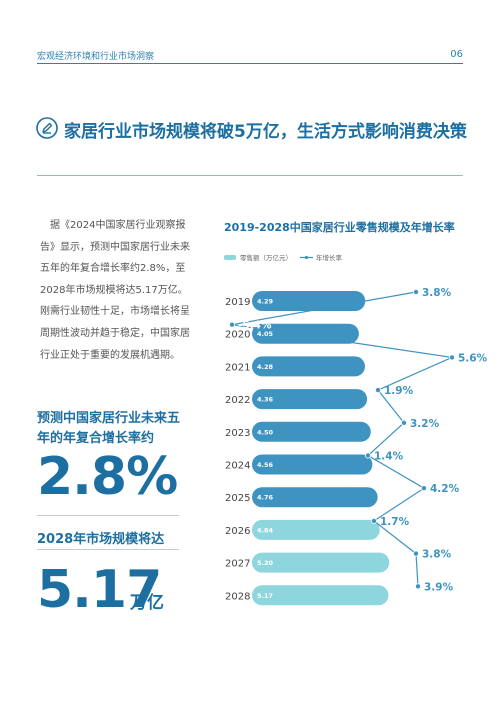 The height and width of the screenshot is (707, 500). What do you see at coordinates (456, 54) in the screenshot?
I see `page-number: 06` at bounding box center [456, 54].